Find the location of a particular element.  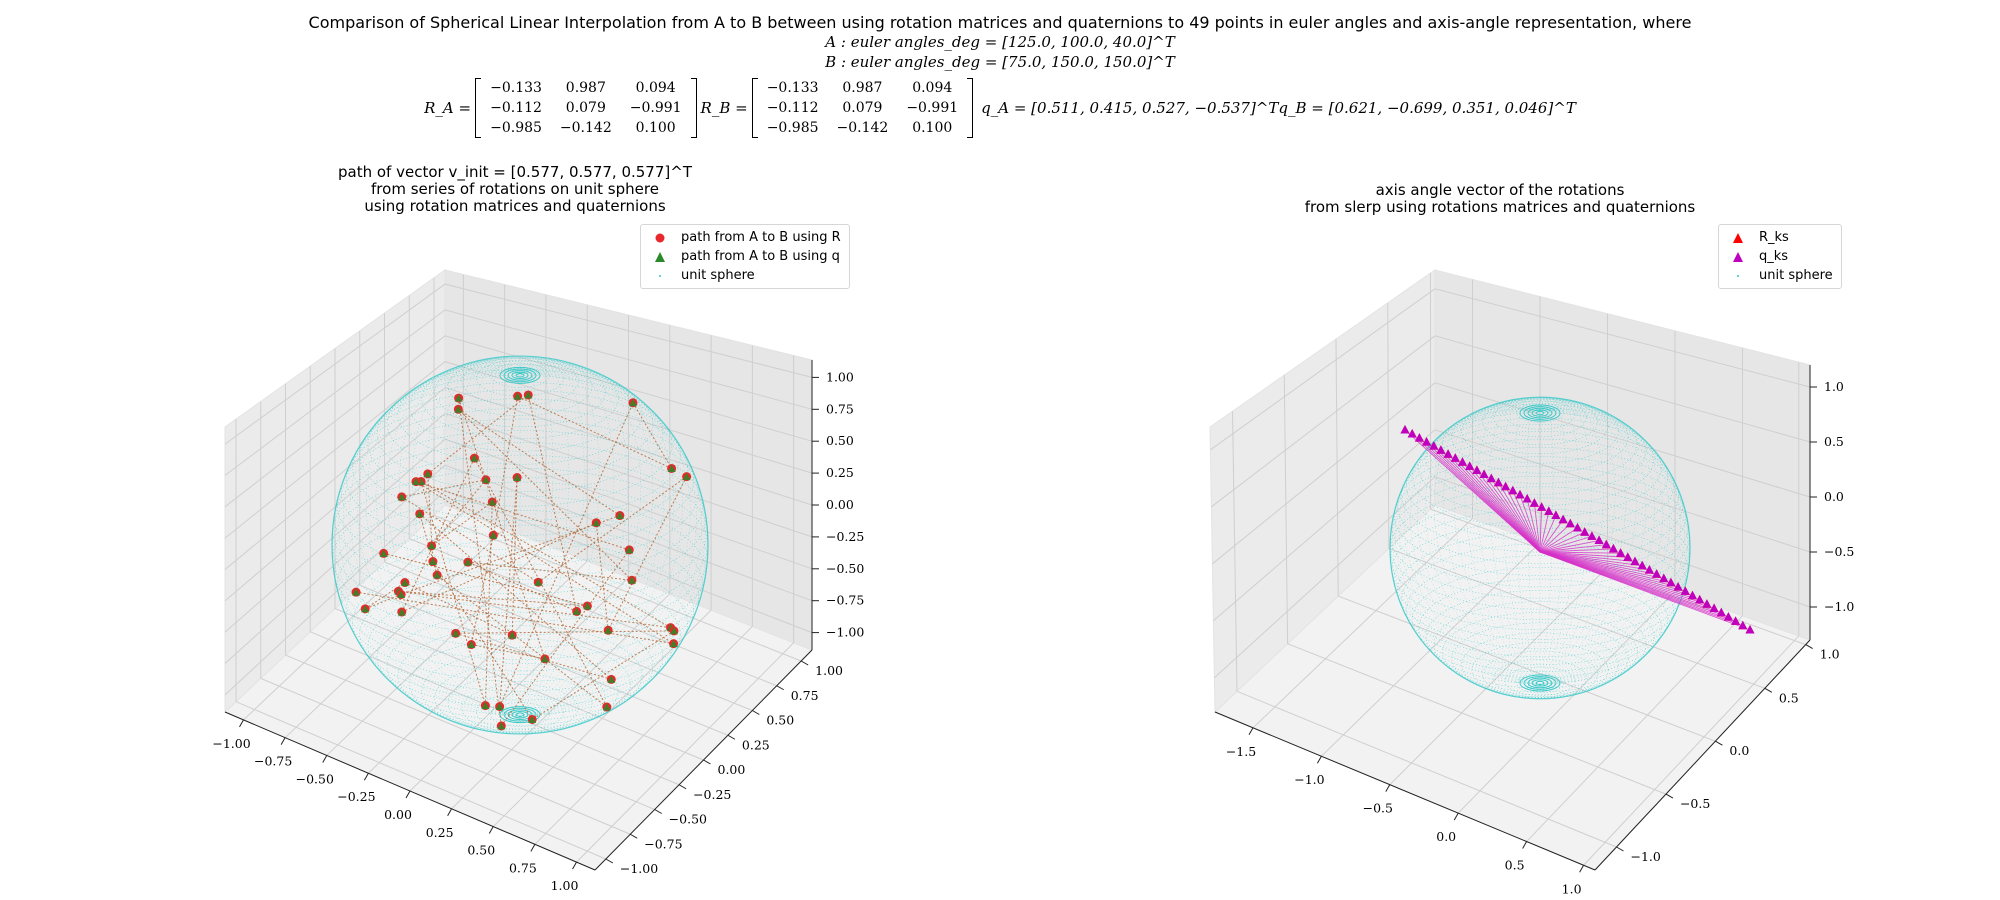

left-x-tick-label: 0.75 is located at coordinates (523, 867).